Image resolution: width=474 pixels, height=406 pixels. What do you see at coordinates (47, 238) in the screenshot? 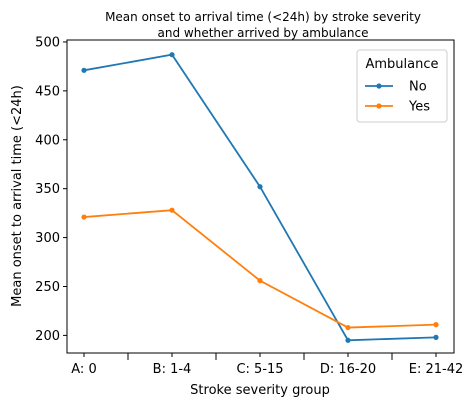
I see `y-tick-label: 300` at bounding box center [47, 238].